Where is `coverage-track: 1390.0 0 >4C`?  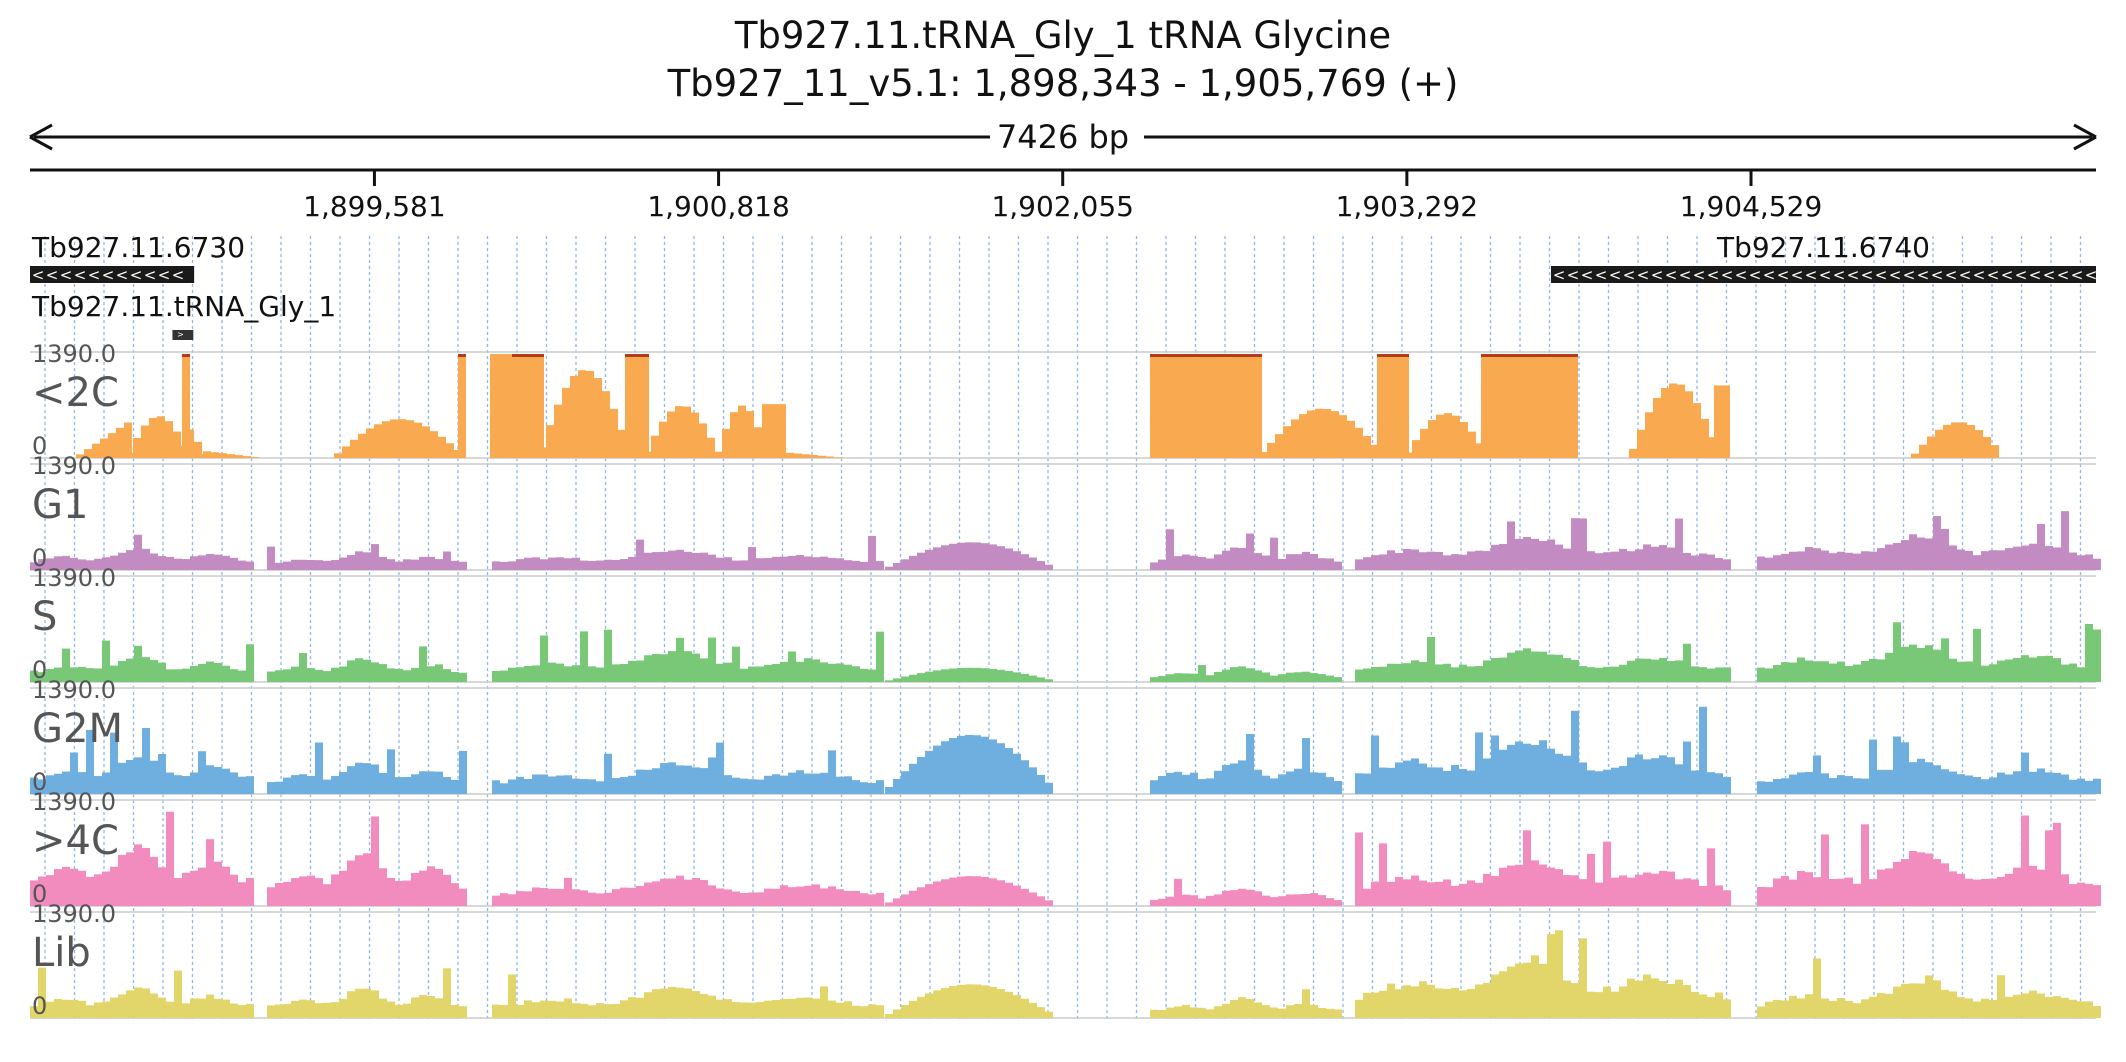 coverage-track: 1390.0 0 >4C is located at coordinates (1065, 848).